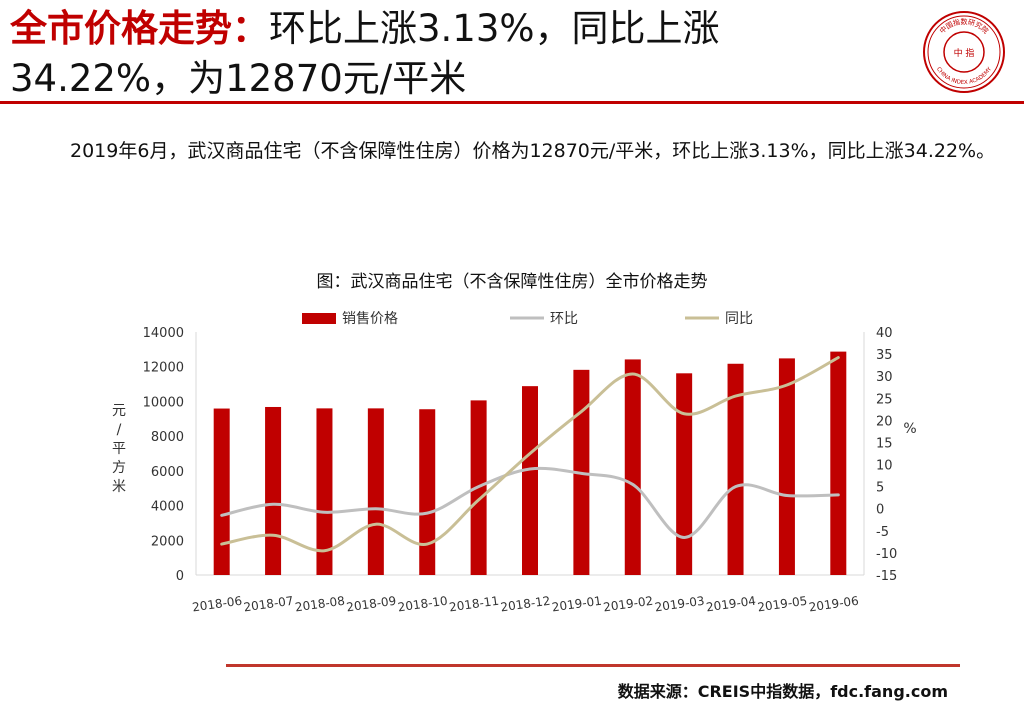  I want to click on left-tick-label: 4000, so click(167, 507).